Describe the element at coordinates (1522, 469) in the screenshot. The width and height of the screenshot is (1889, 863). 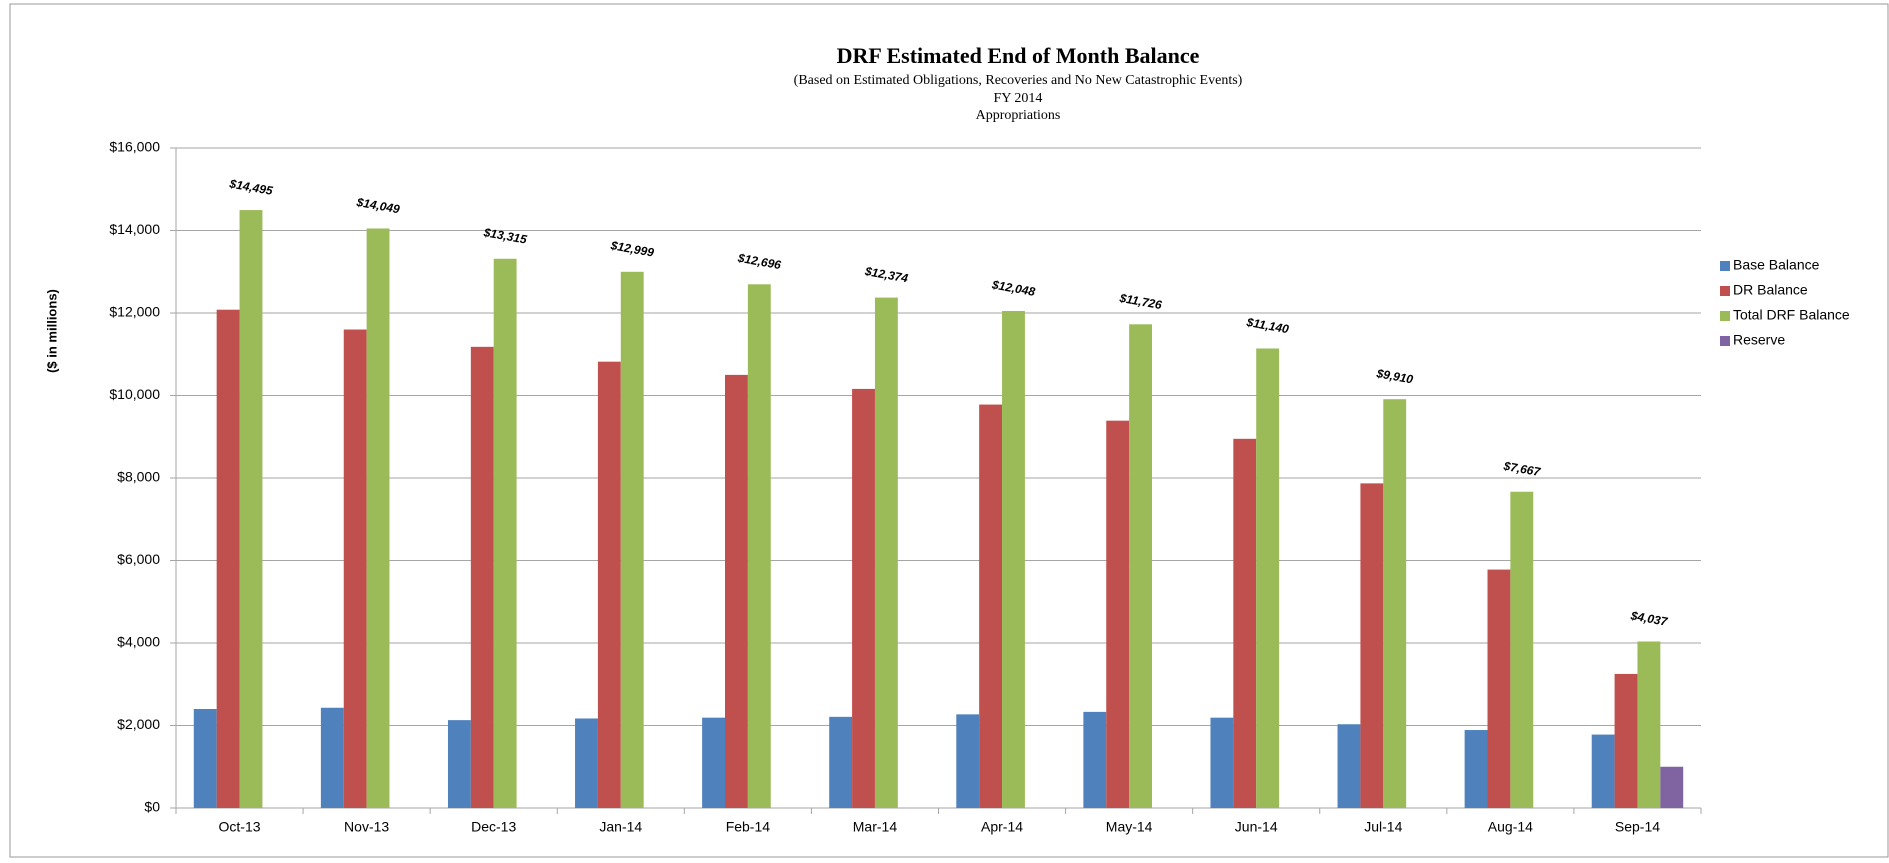
I see `data-label: $7,667` at that location.